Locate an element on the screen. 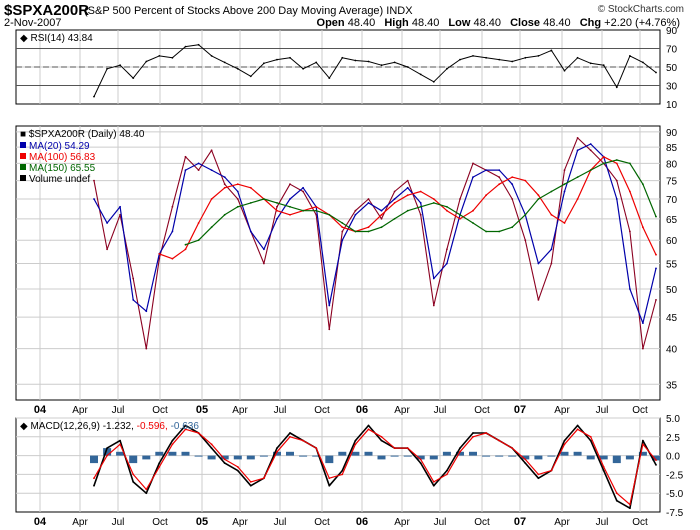 The height and width of the screenshot is (530, 700). ma100-line is located at coordinates (408, 208).